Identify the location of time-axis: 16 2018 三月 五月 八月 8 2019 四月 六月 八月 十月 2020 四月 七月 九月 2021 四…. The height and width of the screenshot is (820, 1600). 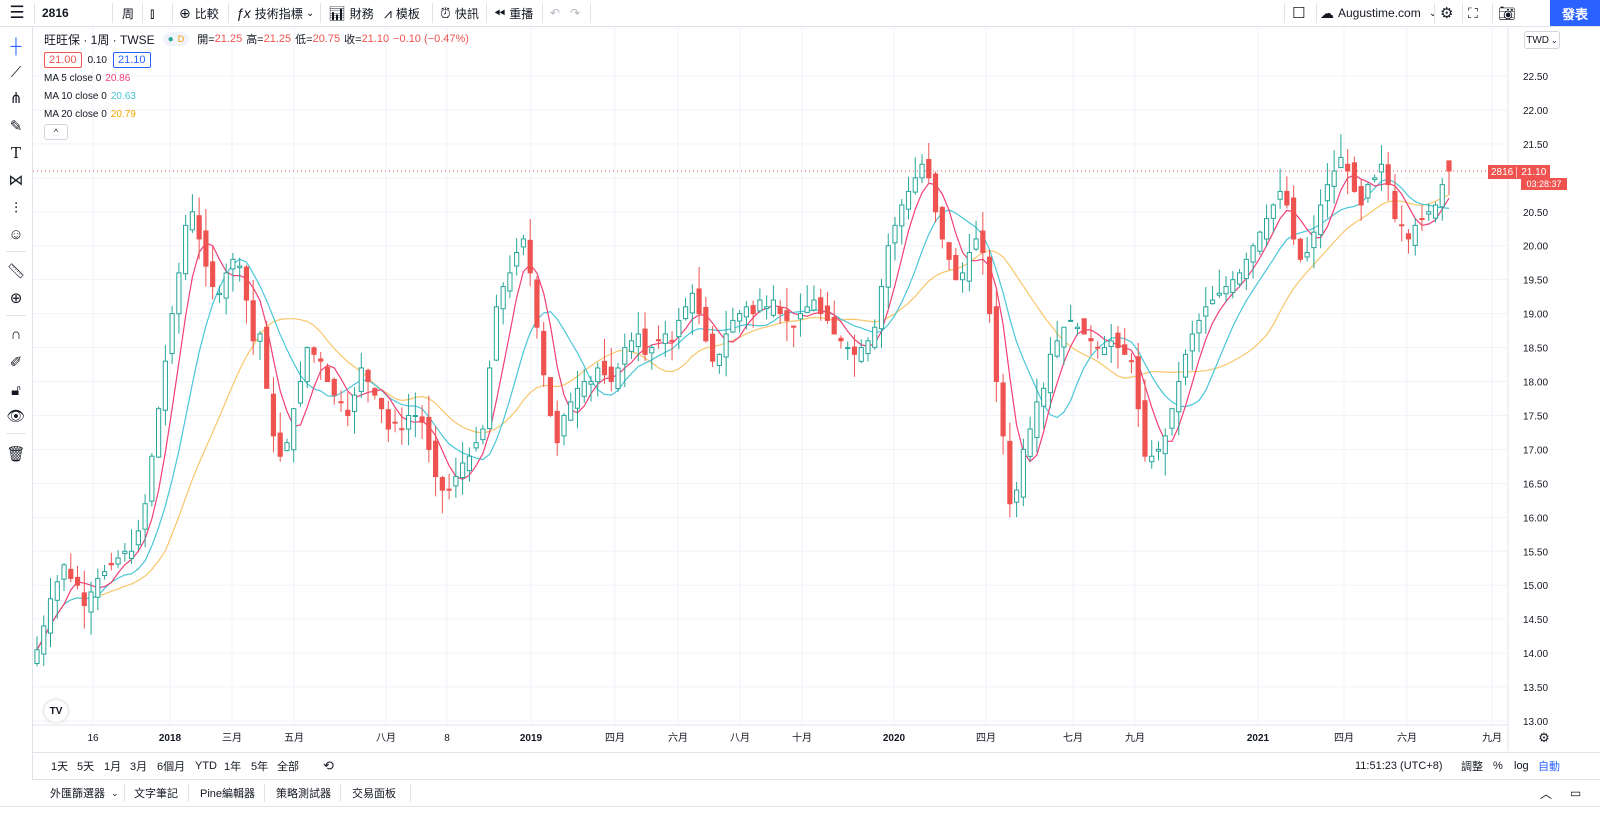
(770, 734).